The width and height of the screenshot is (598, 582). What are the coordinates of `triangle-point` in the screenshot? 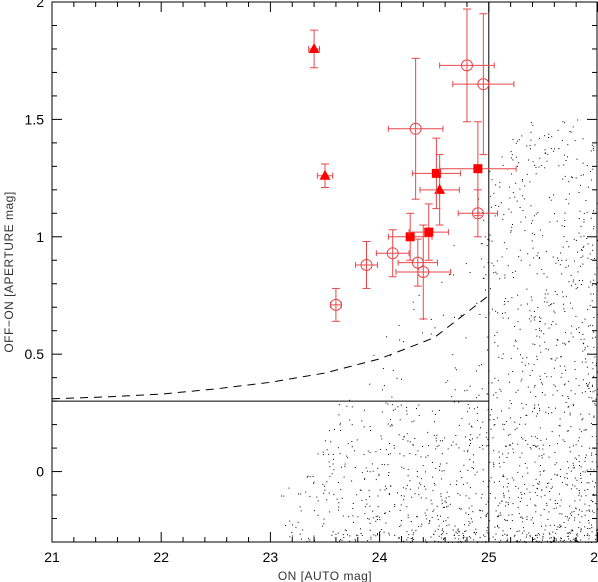 It's located at (325, 175).